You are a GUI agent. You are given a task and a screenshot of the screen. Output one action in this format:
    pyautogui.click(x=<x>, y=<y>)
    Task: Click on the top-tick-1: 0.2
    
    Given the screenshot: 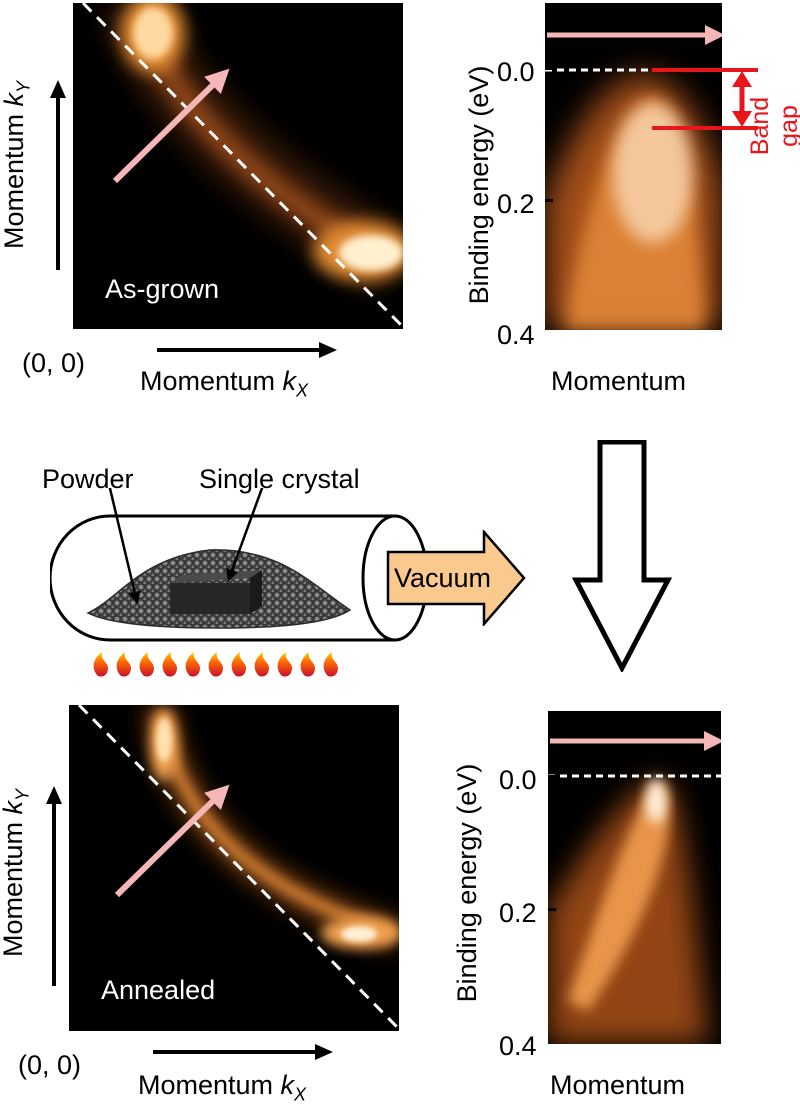 What is the action you would take?
    pyautogui.click(x=516, y=204)
    